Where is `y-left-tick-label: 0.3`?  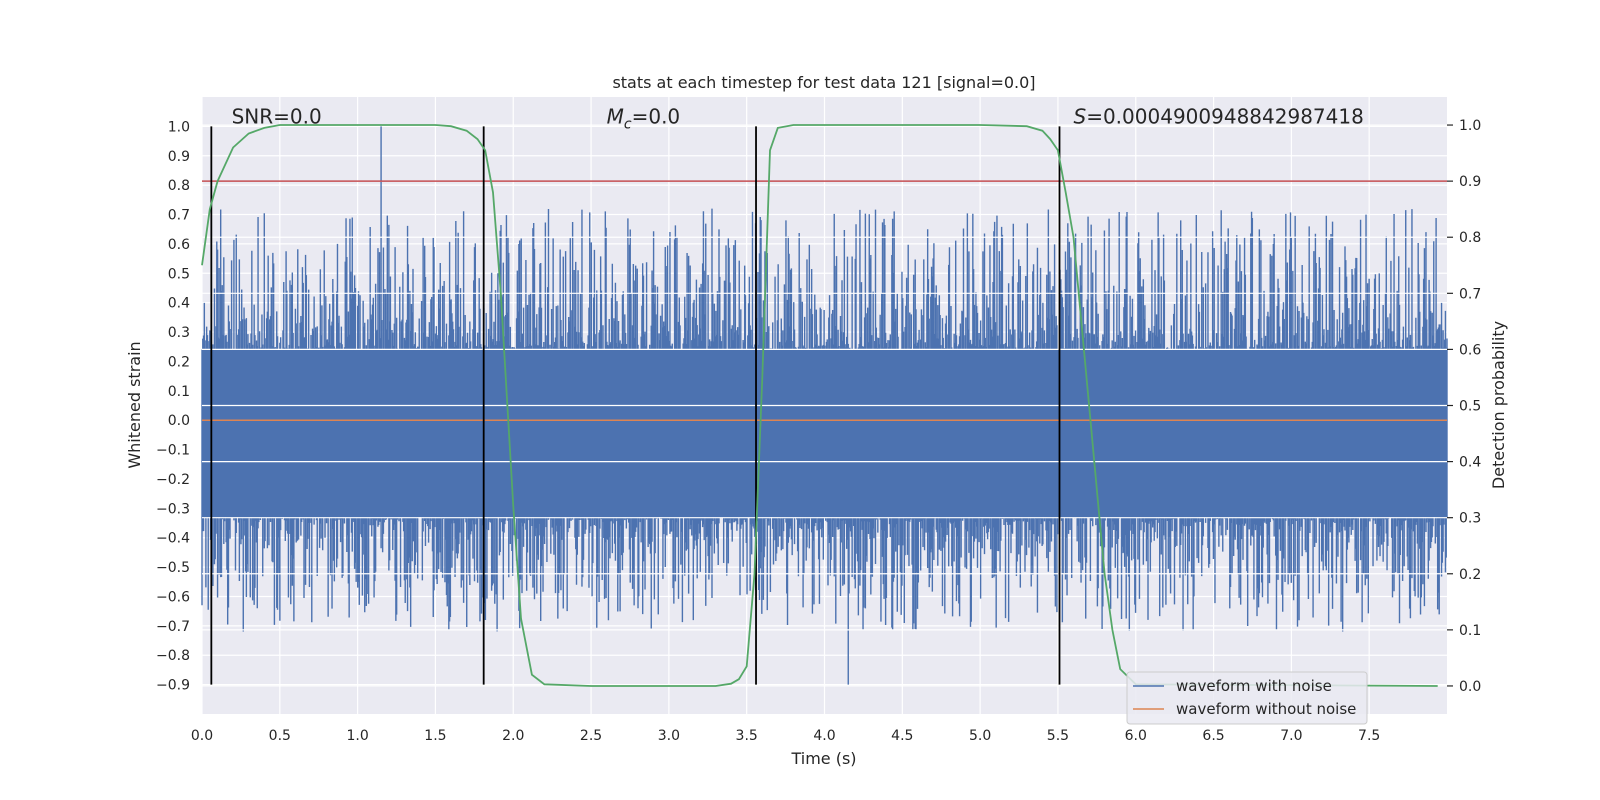
y-left-tick-label: 0.3 is located at coordinates (179, 333).